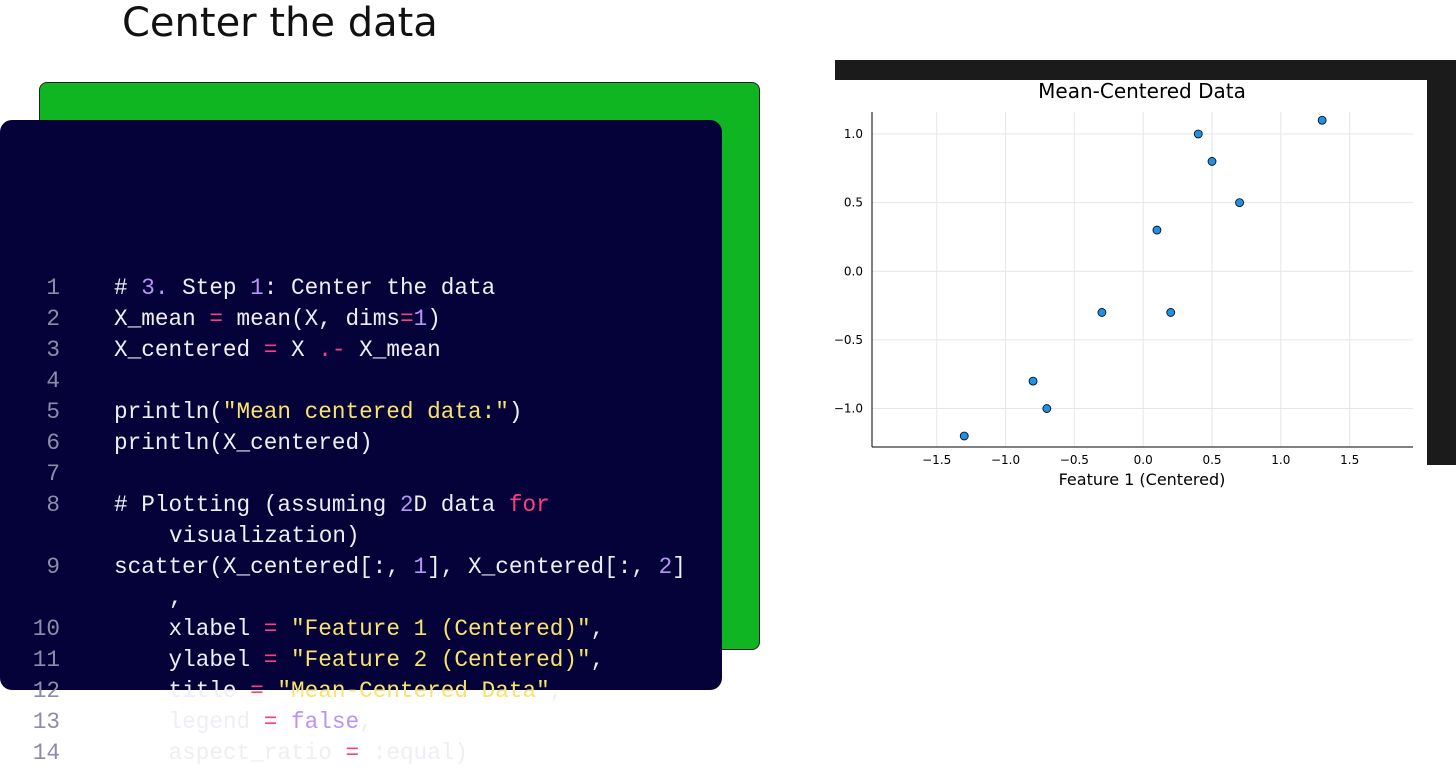 The image size is (1456, 769). I want to click on line-number: 7, so click(53, 474).